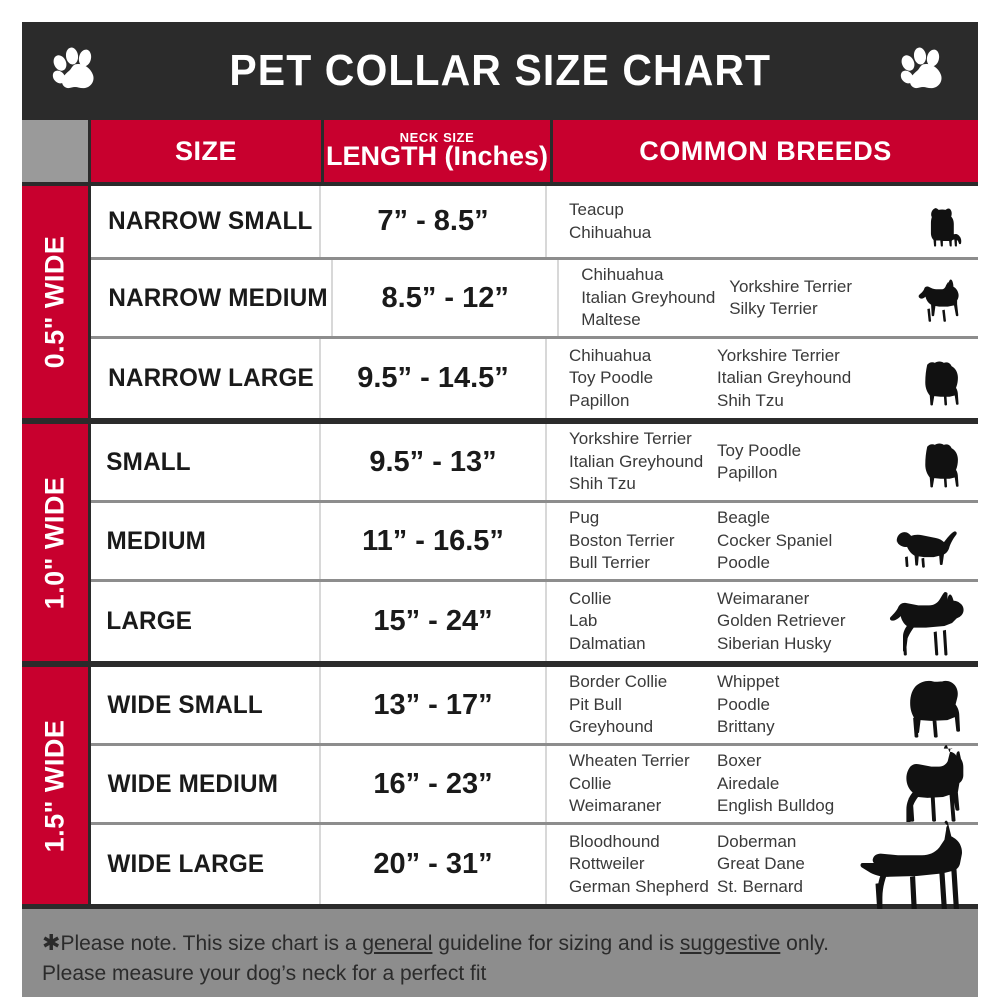  What do you see at coordinates (434, 462) in the screenshot?
I see `cell-neck-length: 9.5” - 13”` at bounding box center [434, 462].